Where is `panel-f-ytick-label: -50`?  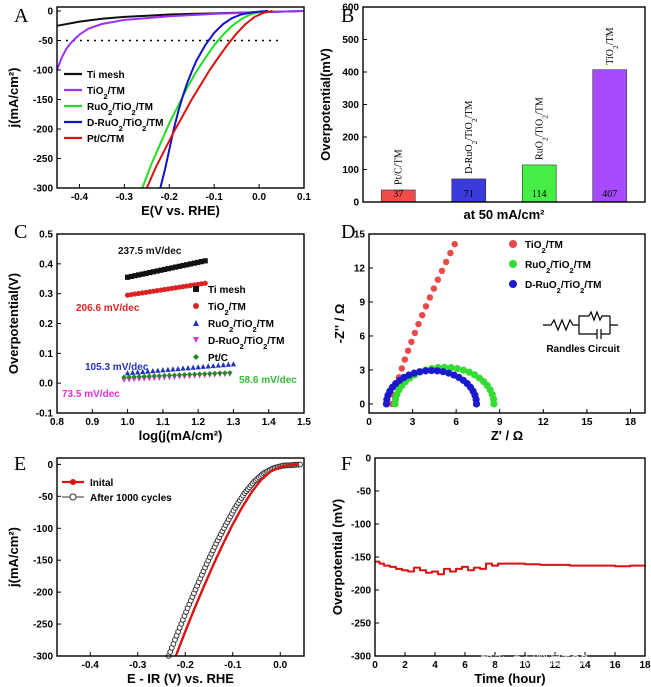
panel-f-ytick-label: -50 is located at coordinates (364, 492).